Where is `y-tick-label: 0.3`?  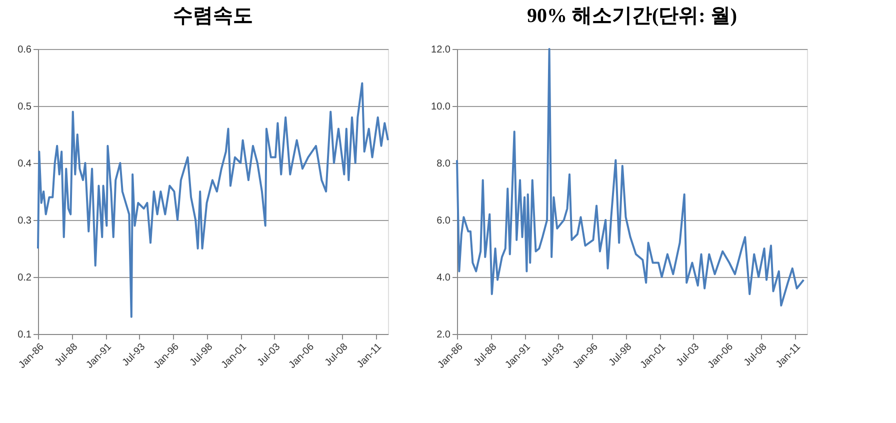
y-tick-label: 0.3 is located at coordinates (25, 221).